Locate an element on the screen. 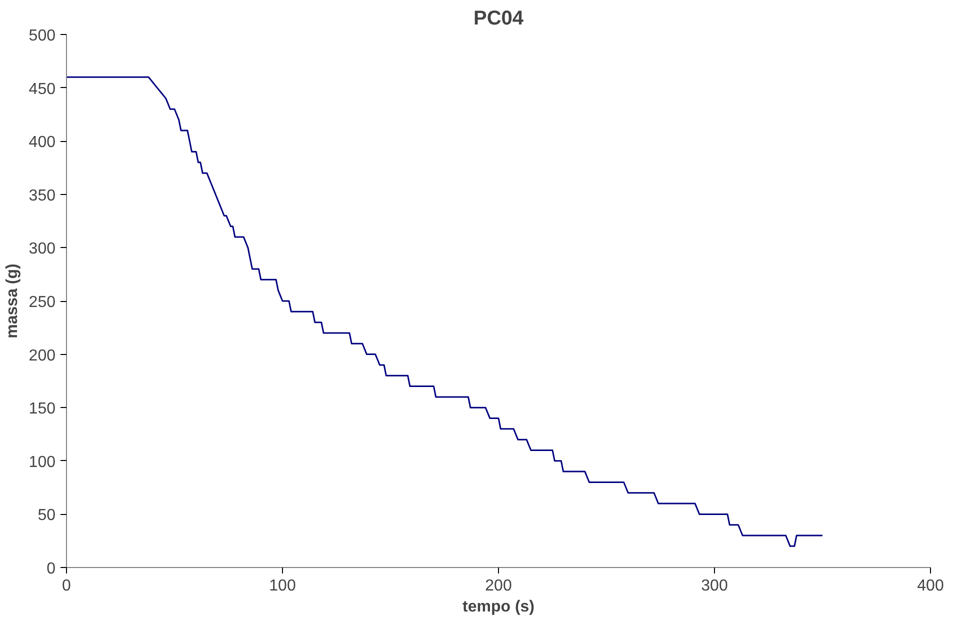 This screenshot has height=623, width=965. x-tick-label: 200 is located at coordinates (498, 586).